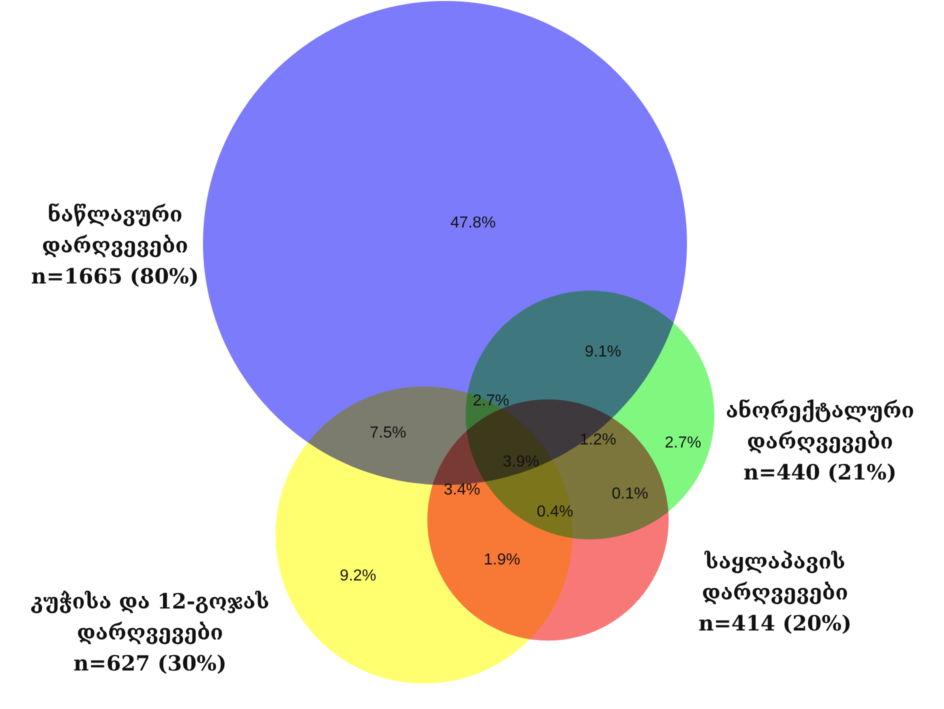  Describe the element at coordinates (358, 576) in the screenshot. I see `text: 9.2%` at that location.